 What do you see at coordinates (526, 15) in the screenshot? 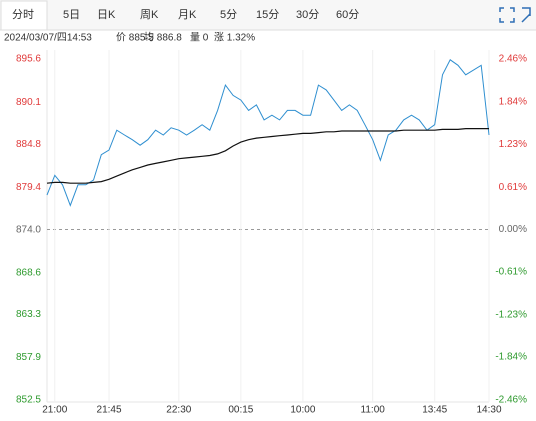
I see `expand-icon` at bounding box center [526, 15].